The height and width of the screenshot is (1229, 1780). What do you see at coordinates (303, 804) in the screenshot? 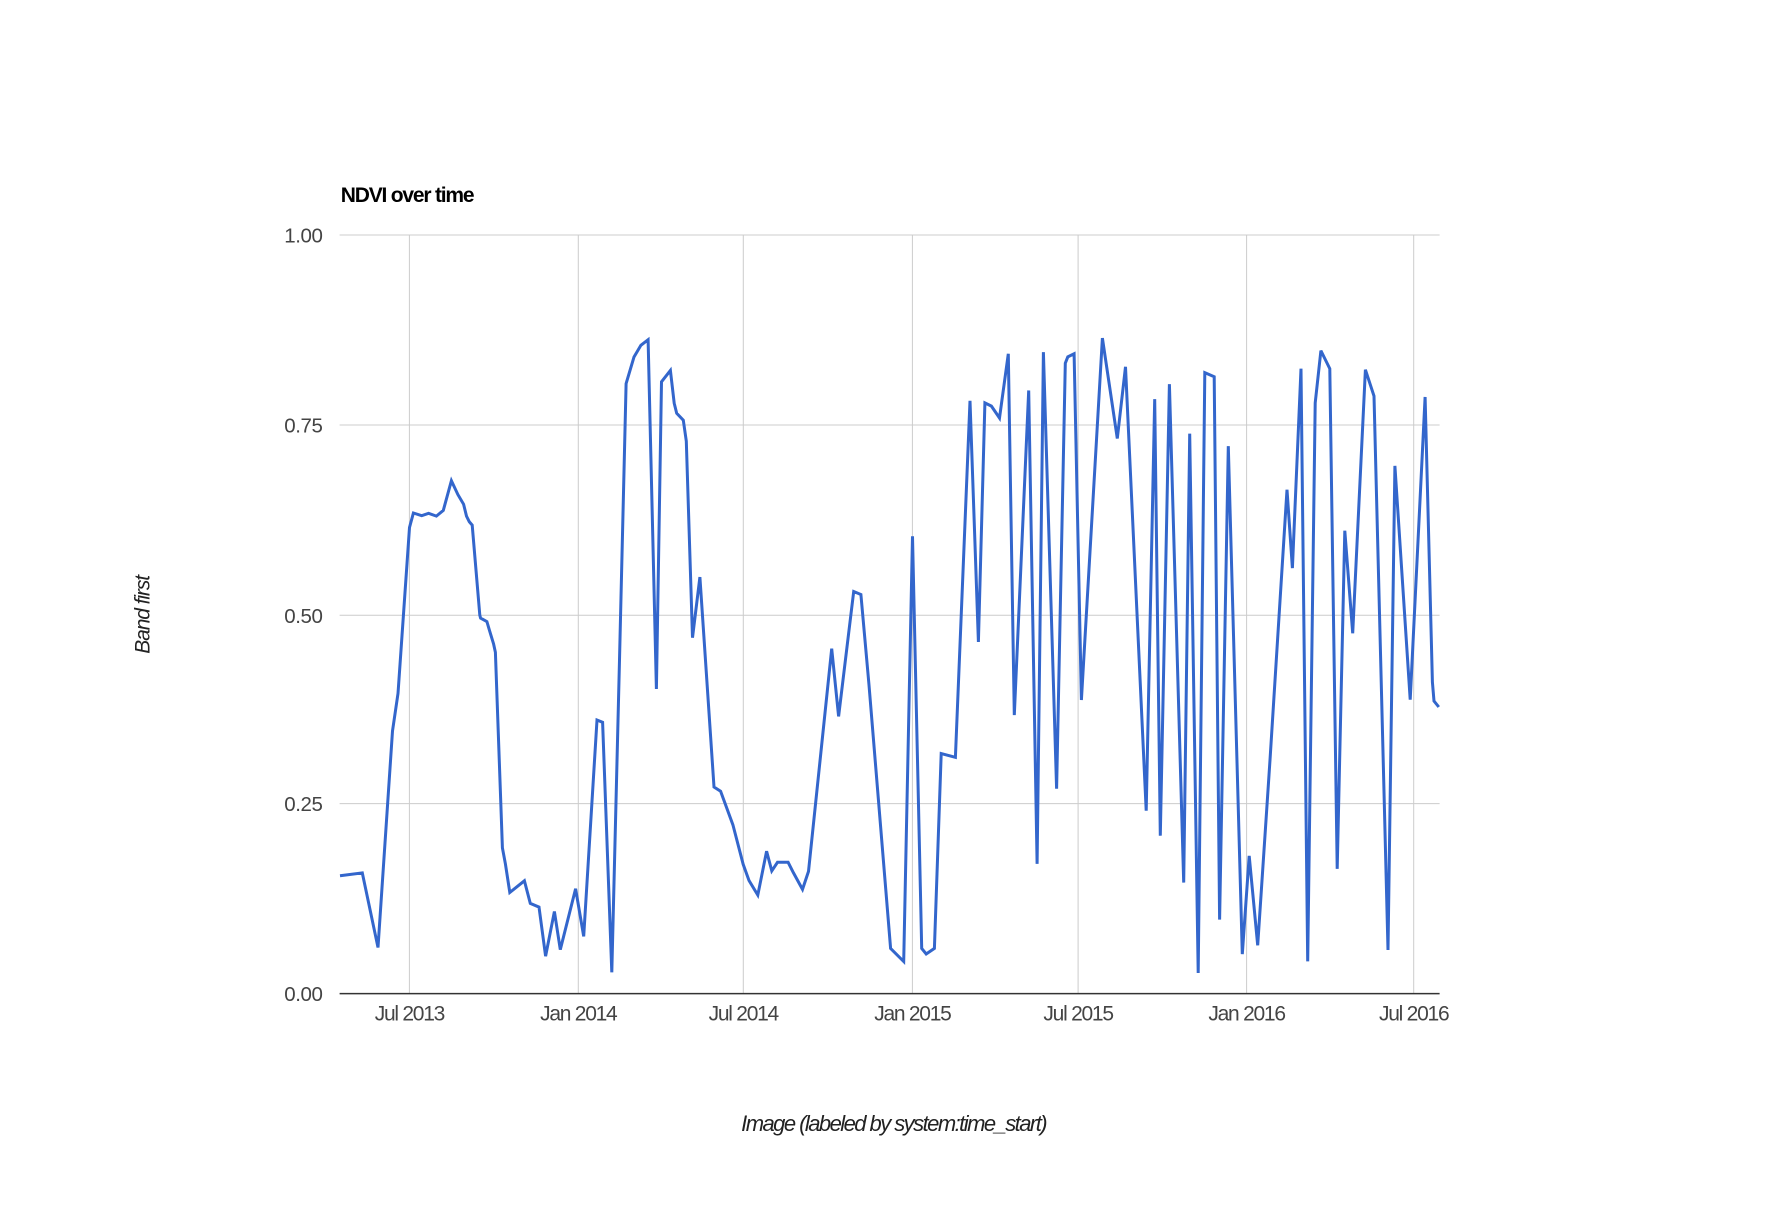
I see `svg-text: 0.25` at bounding box center [303, 804].